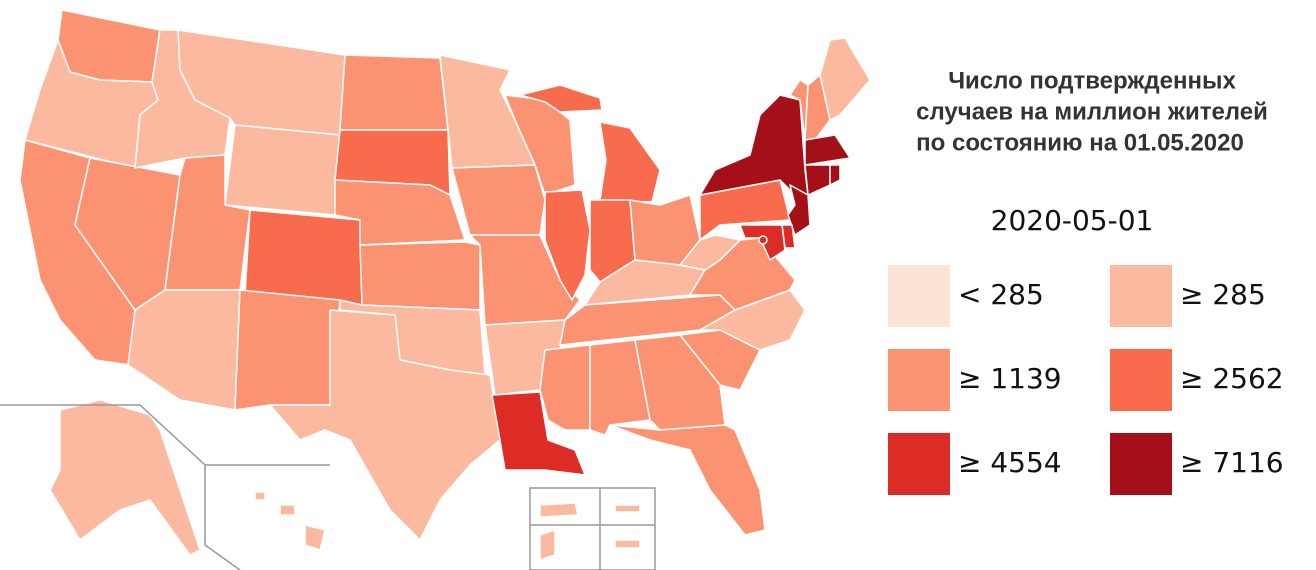 This screenshot has height=570, width=1316. I want to click on title-line: случаев на миллион жителей, so click(1092, 111).